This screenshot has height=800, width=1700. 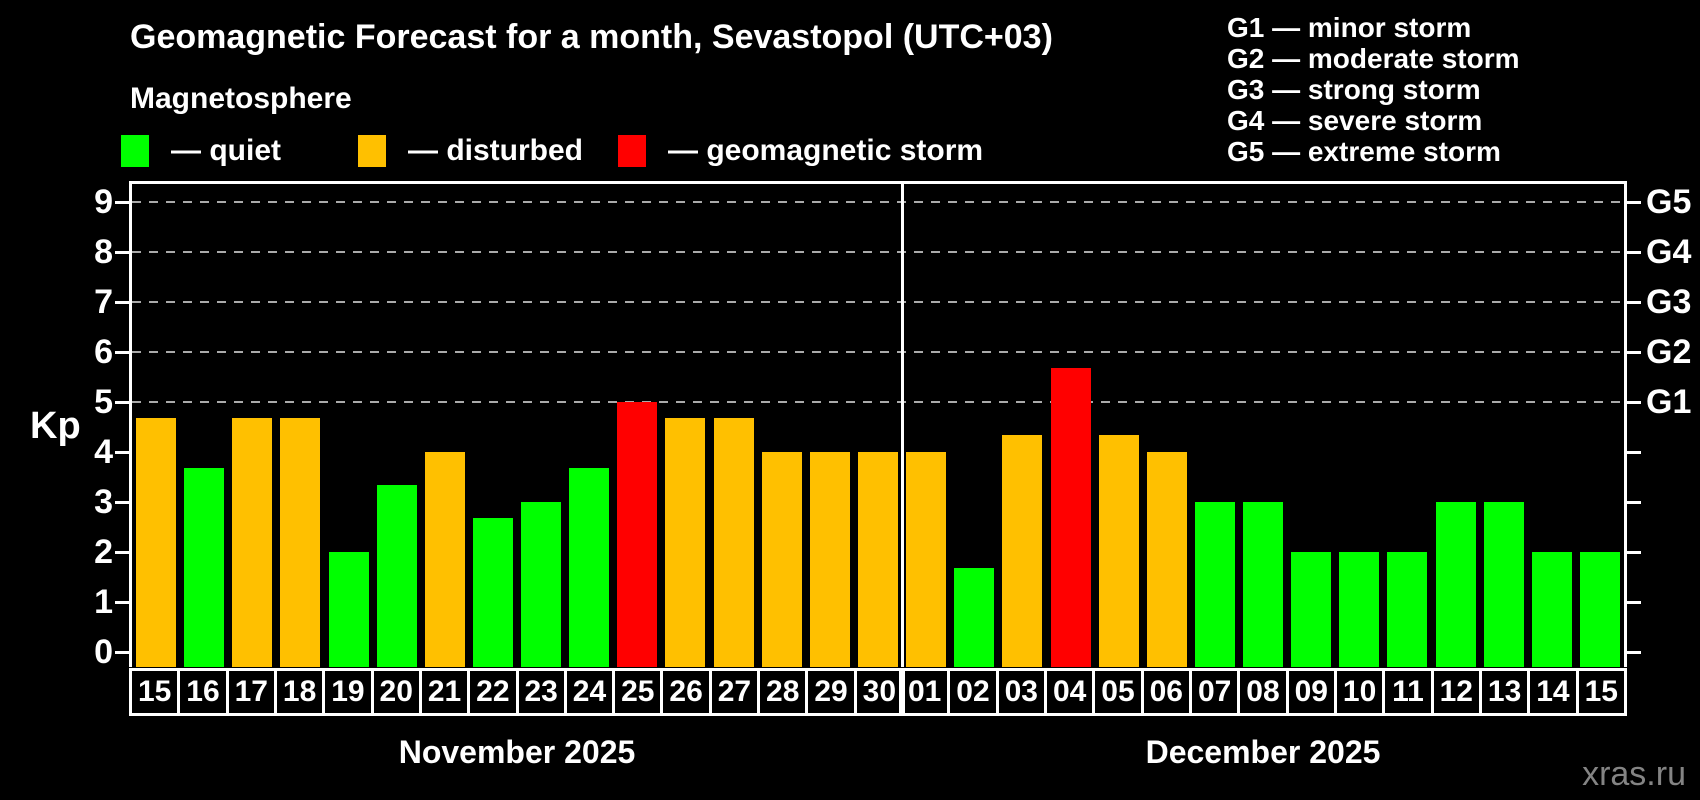 What do you see at coordinates (226, 150) in the screenshot?
I see `legend-label-quiet: — quiet` at bounding box center [226, 150].